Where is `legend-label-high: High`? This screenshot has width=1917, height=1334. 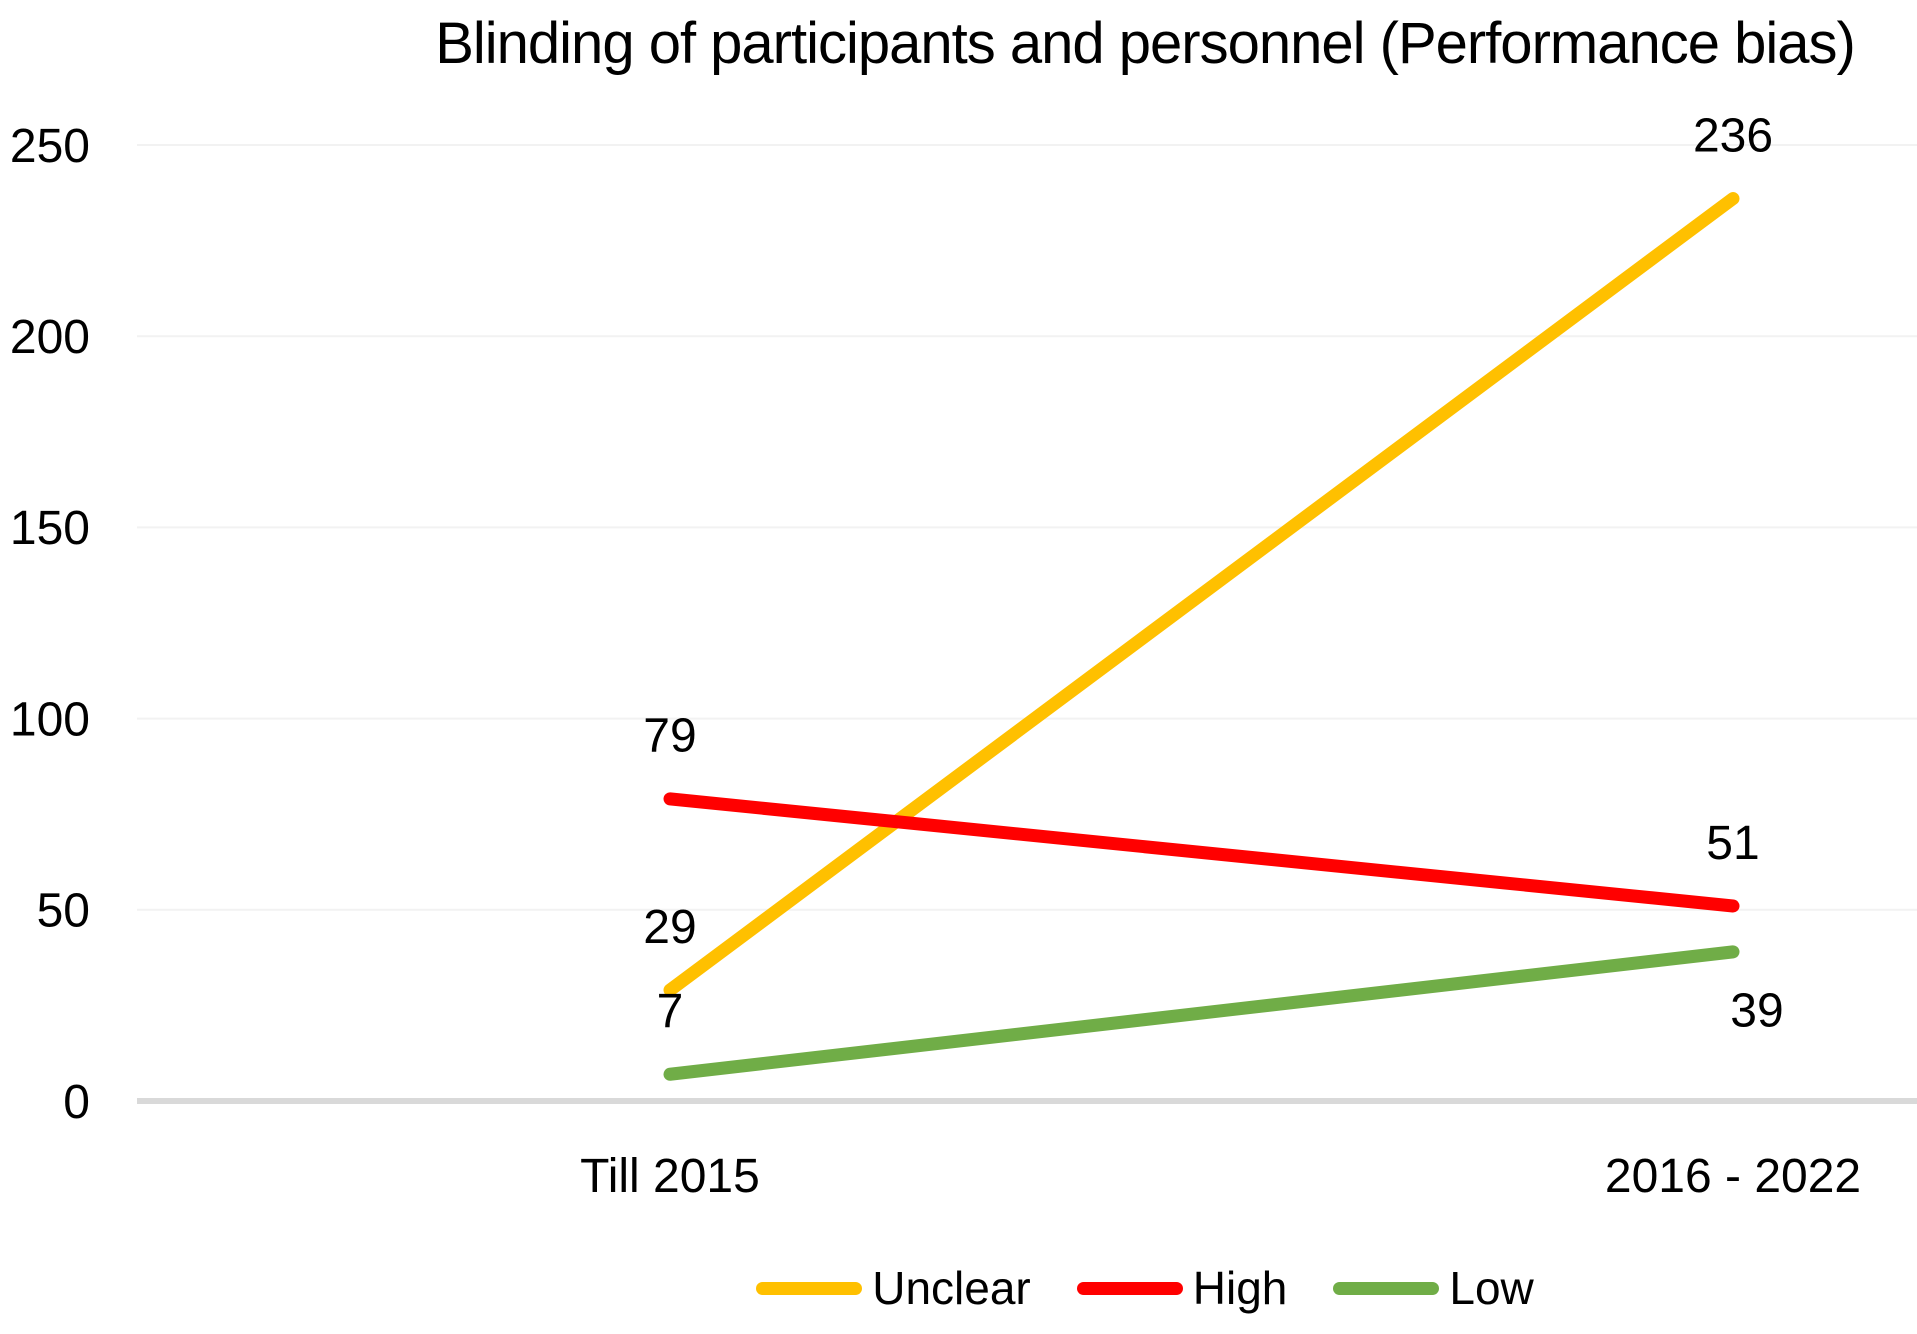
legend-label-high: High is located at coordinates (1240, 1288).